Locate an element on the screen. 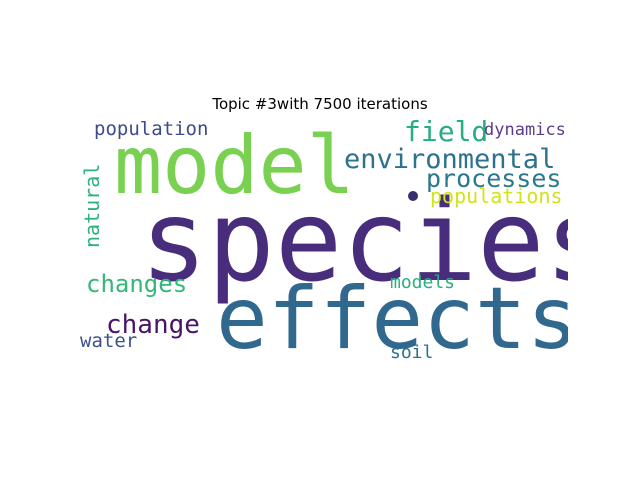 Image resolution: width=640 pixels, height=480 pixels. word-field: field is located at coordinates (446, 133).